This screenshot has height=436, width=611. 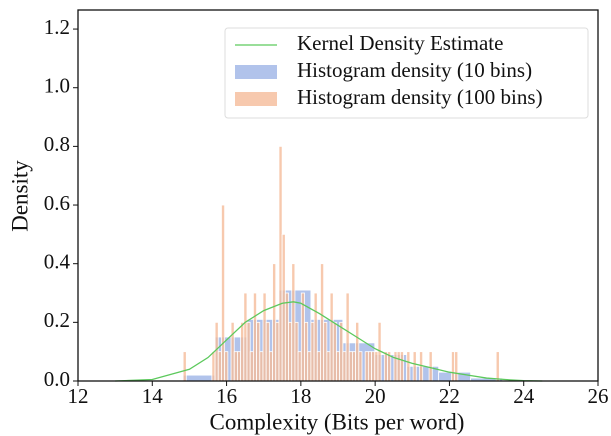 I want to click on x-axis-label: Complexity (Bits per word), so click(x=337, y=421).